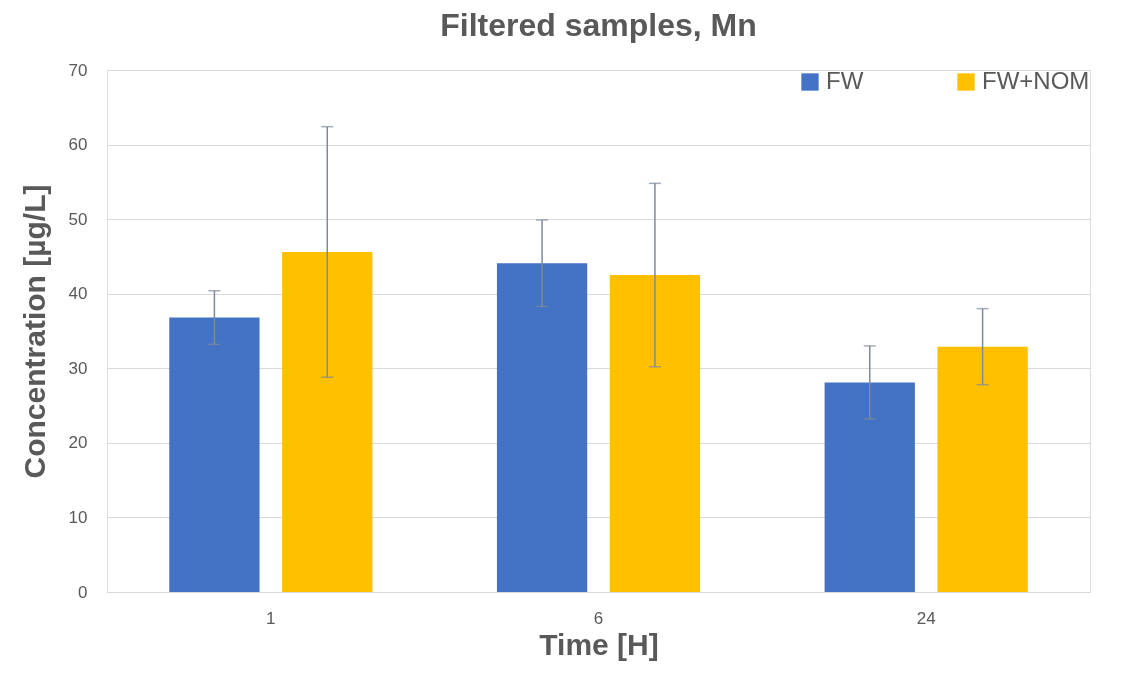  I want to click on y-tick-label: 50, so click(78, 219).